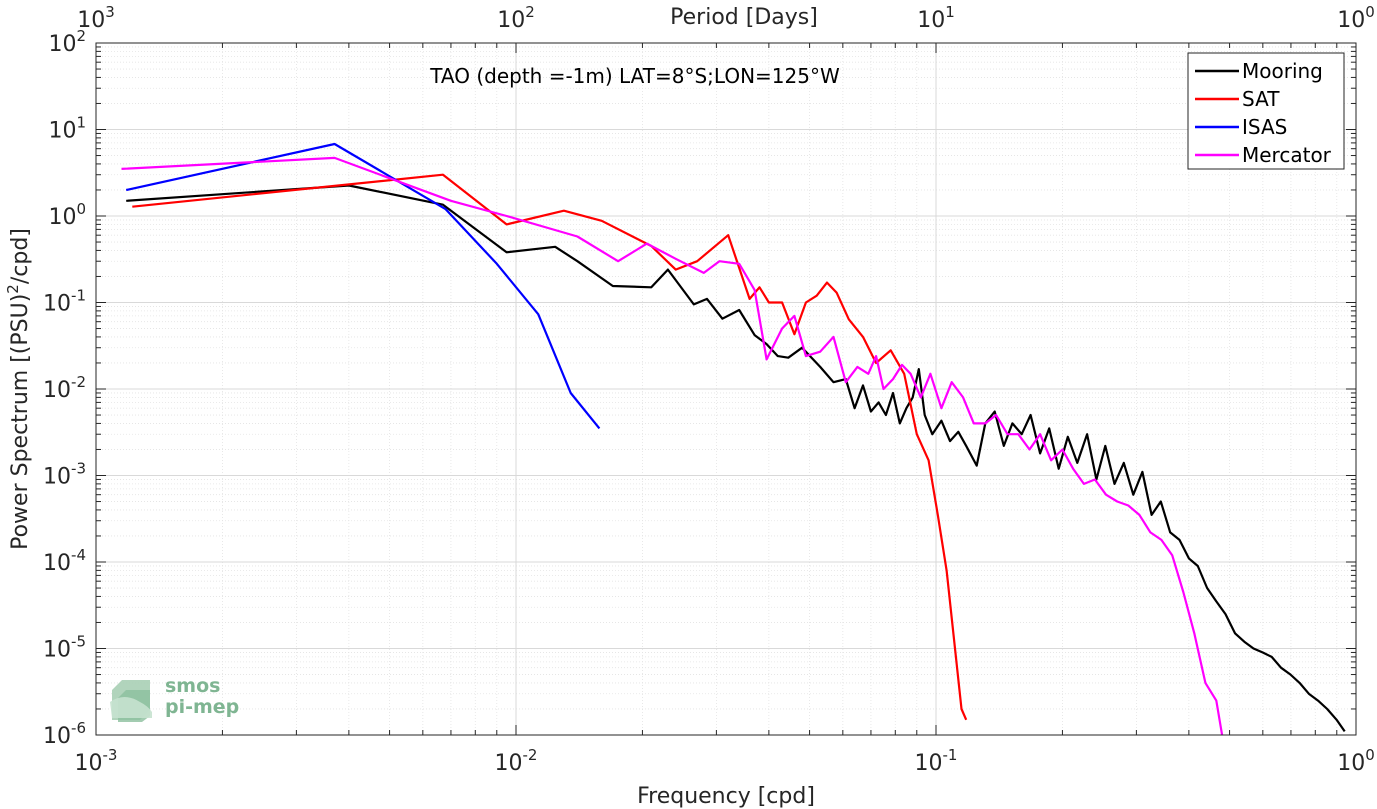  I want to click on y-tick-label: 10⁻⁶, so click(64, 734).